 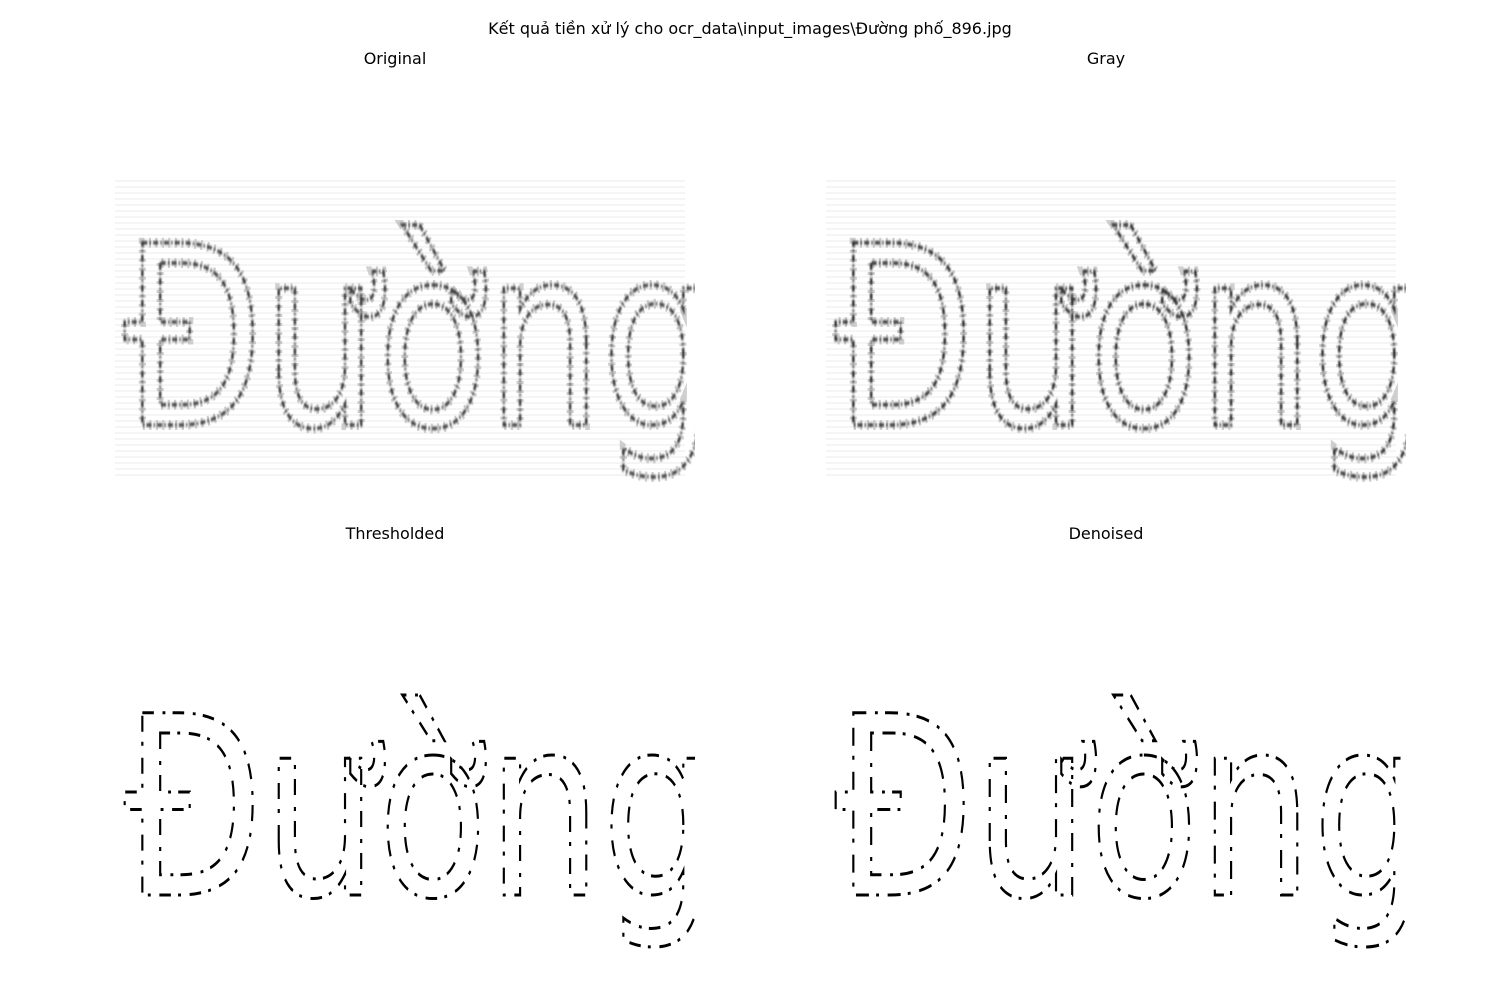 I want to click on panel-original-image: Đường phố Đường phố, so click(x=395, y=330).